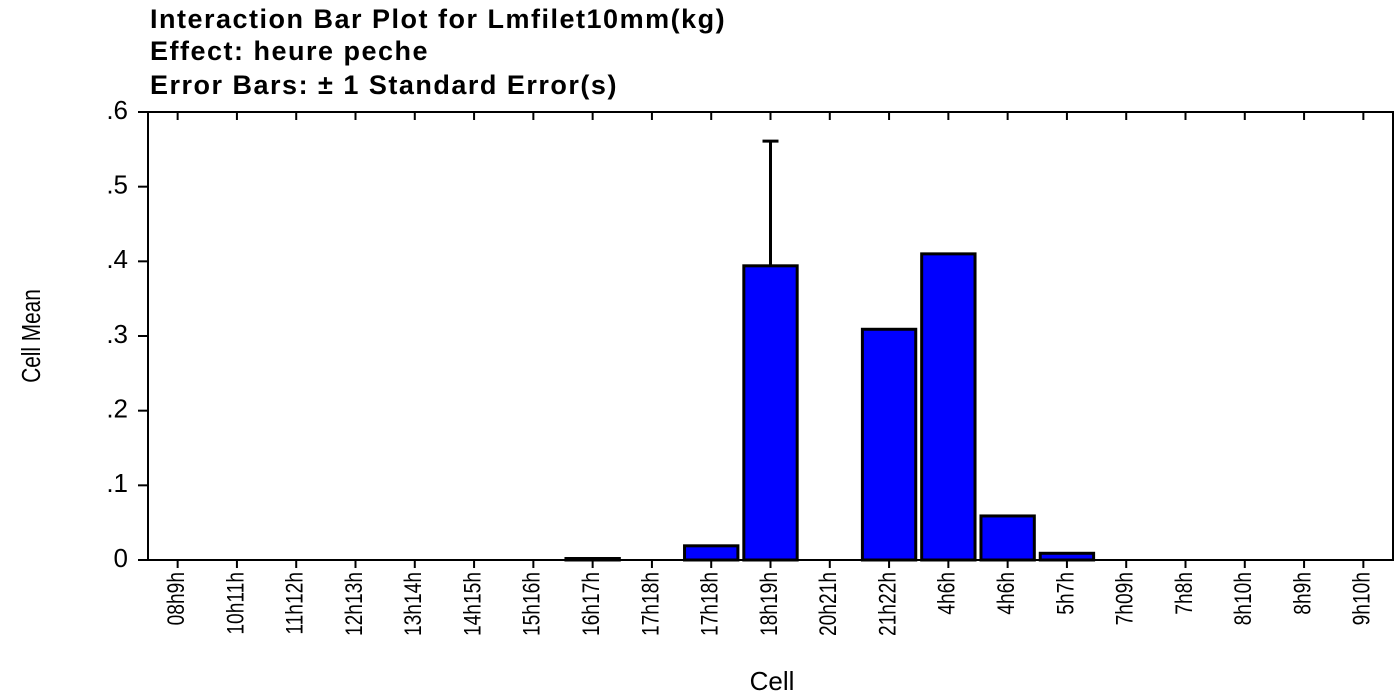 This screenshot has width=1395, height=695. What do you see at coordinates (438, 19) in the screenshot?
I see `chart-title: Interaction Bar Plot for Lmfilet10mm(kg)` at bounding box center [438, 19].